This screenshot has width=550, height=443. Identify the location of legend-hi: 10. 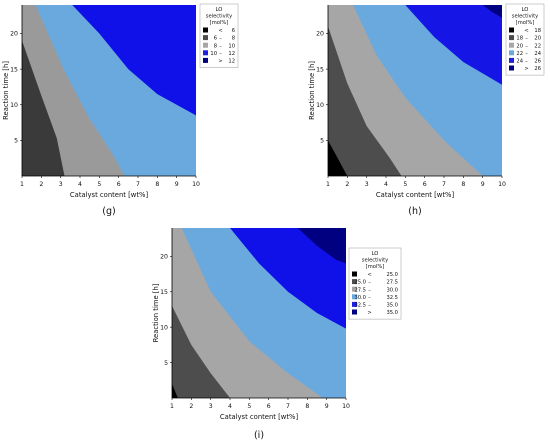
(231, 46).